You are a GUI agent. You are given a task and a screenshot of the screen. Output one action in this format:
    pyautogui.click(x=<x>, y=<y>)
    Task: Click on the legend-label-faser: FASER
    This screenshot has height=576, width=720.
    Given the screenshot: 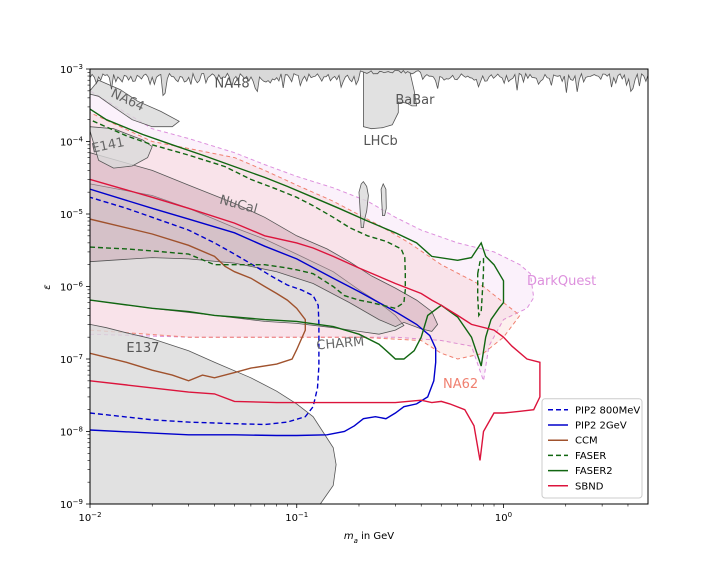 What is the action you would take?
    pyautogui.click(x=590, y=456)
    